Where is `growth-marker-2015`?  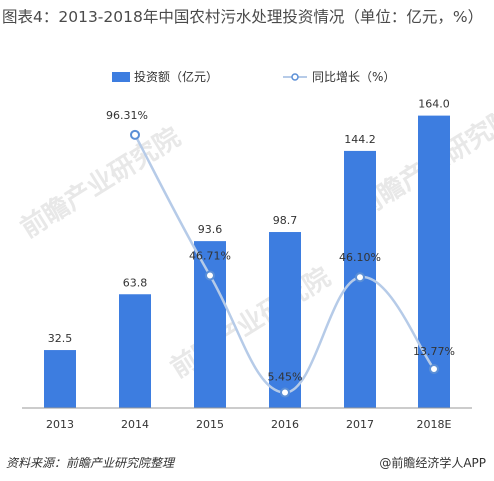
growth-marker-2015 is located at coordinates (210, 275).